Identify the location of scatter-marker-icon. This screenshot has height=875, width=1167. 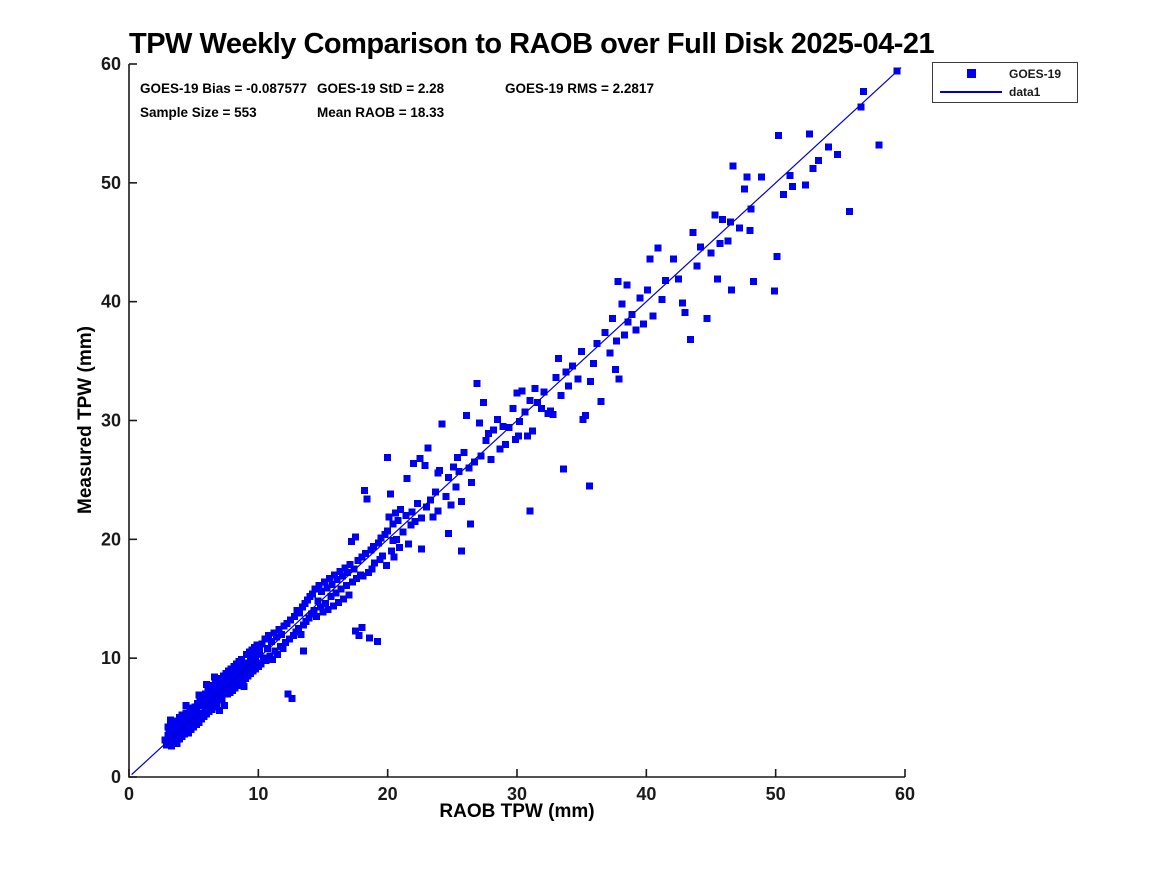
(971, 73).